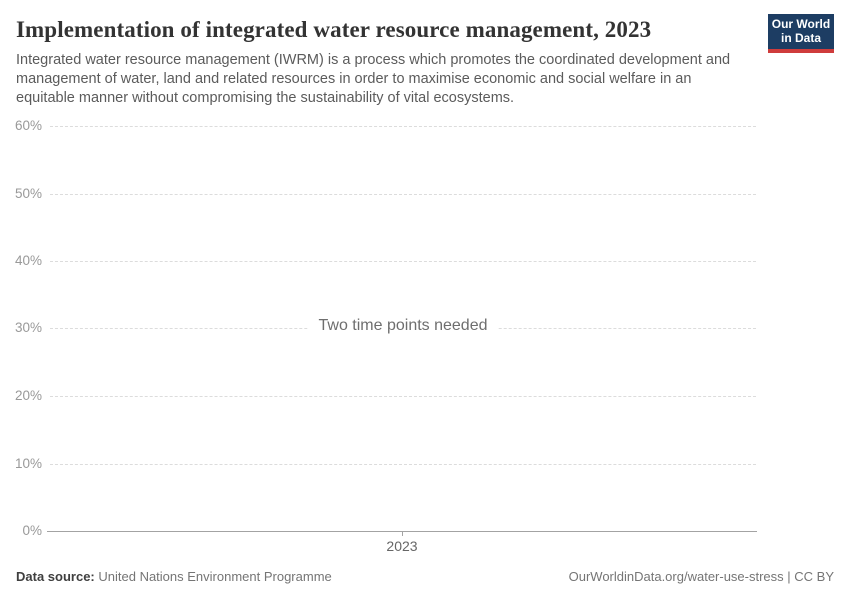 The width and height of the screenshot is (850, 600). What do you see at coordinates (55, 576) in the screenshot?
I see `datasource-label: Data source:` at bounding box center [55, 576].